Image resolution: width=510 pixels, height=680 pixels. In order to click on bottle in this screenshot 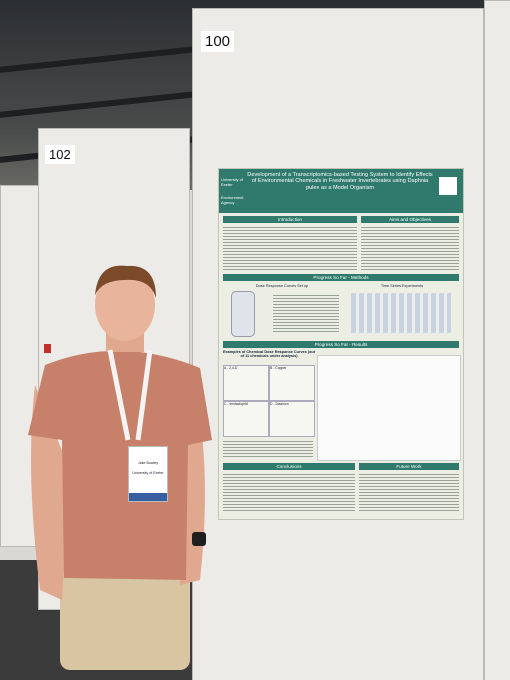, I will do `click(243, 314)`.